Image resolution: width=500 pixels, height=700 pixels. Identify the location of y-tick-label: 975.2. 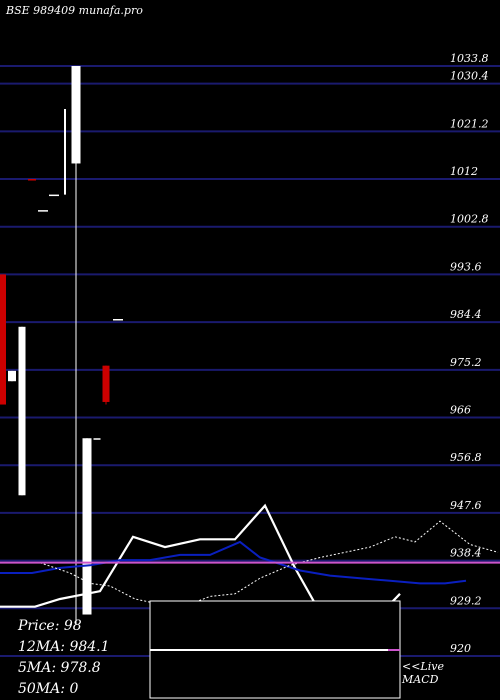
(466, 362).